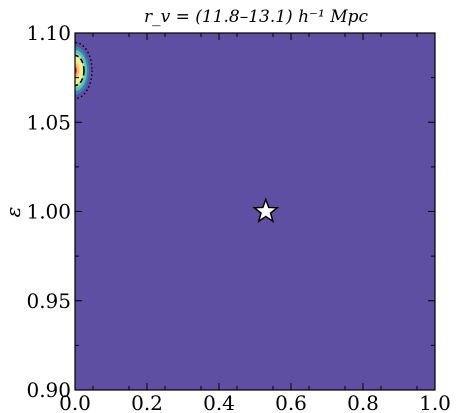  Describe the element at coordinates (13, 212) in the screenshot. I see `y-axis-label: ε` at that location.